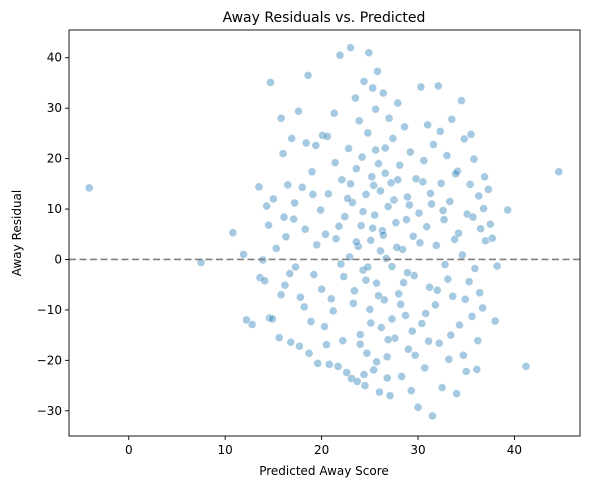 The image size is (590, 495). What do you see at coordinates (417, 450) in the screenshot?
I see `x-tick-label: 30` at bounding box center [417, 450].